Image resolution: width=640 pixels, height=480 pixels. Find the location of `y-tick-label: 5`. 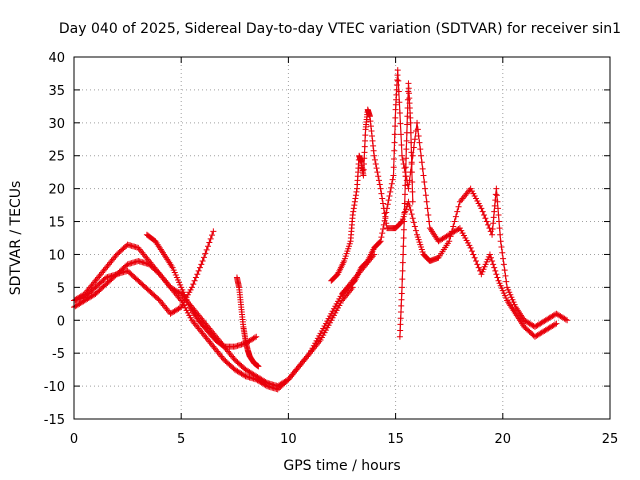

y-tick-label: 5 is located at coordinates (61, 288).